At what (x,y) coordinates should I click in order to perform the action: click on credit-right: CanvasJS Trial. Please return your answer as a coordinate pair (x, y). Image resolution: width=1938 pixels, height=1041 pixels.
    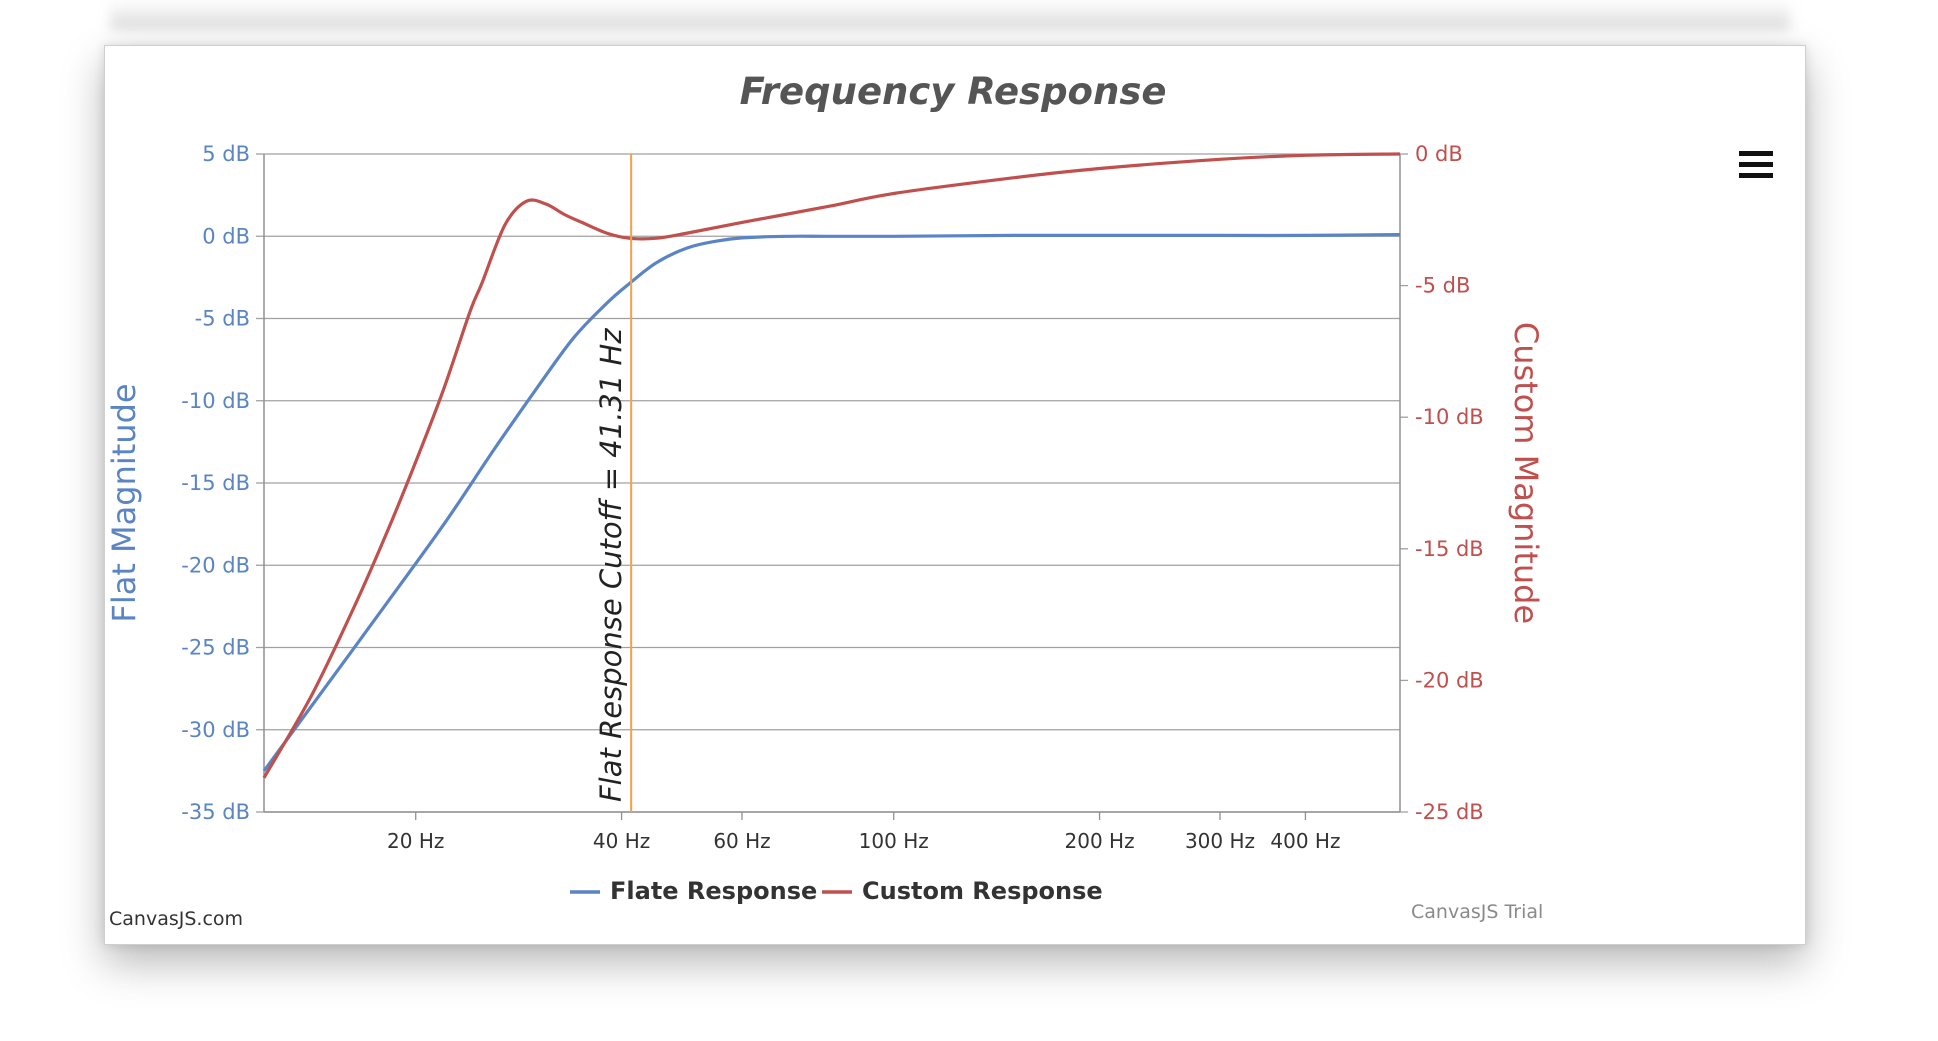
    Looking at the image, I should click on (1477, 912).